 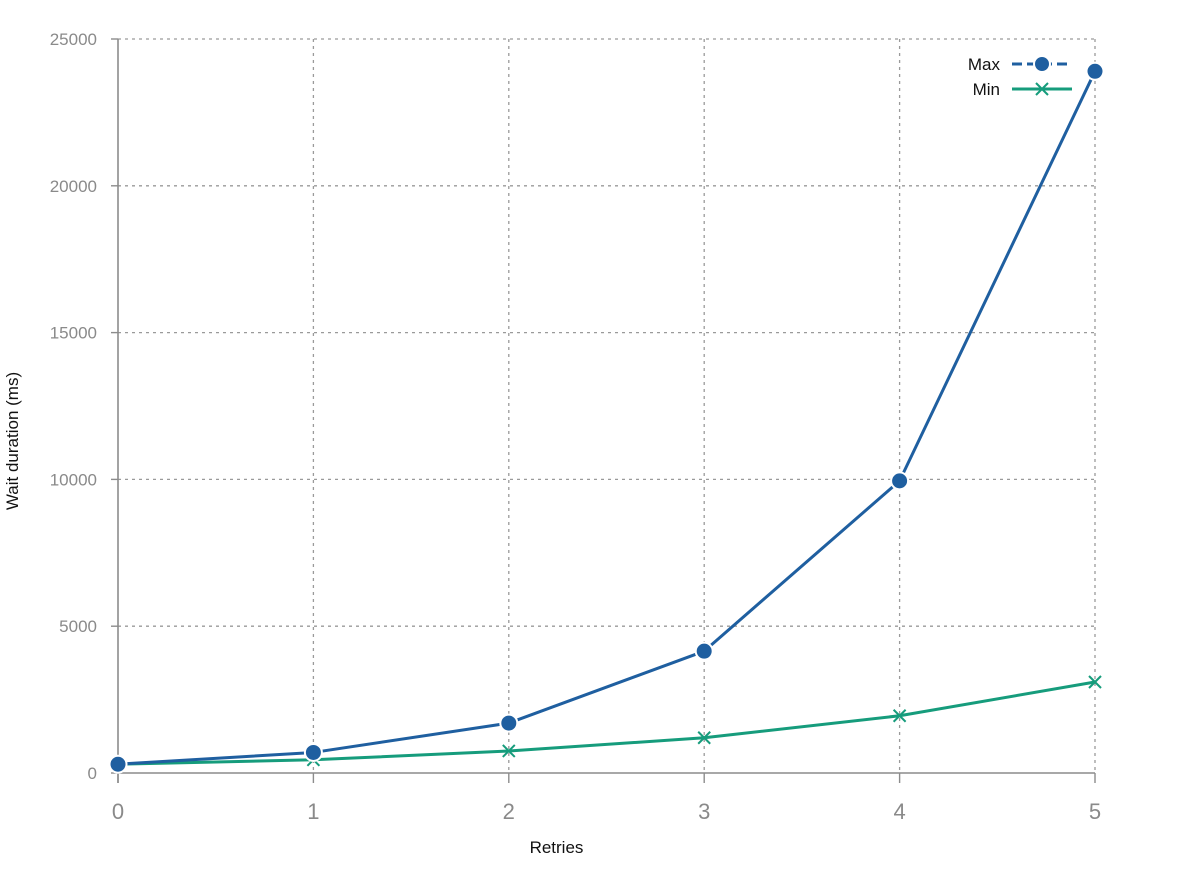 I want to click on legend-item-min: Min, so click(x=1022, y=89).